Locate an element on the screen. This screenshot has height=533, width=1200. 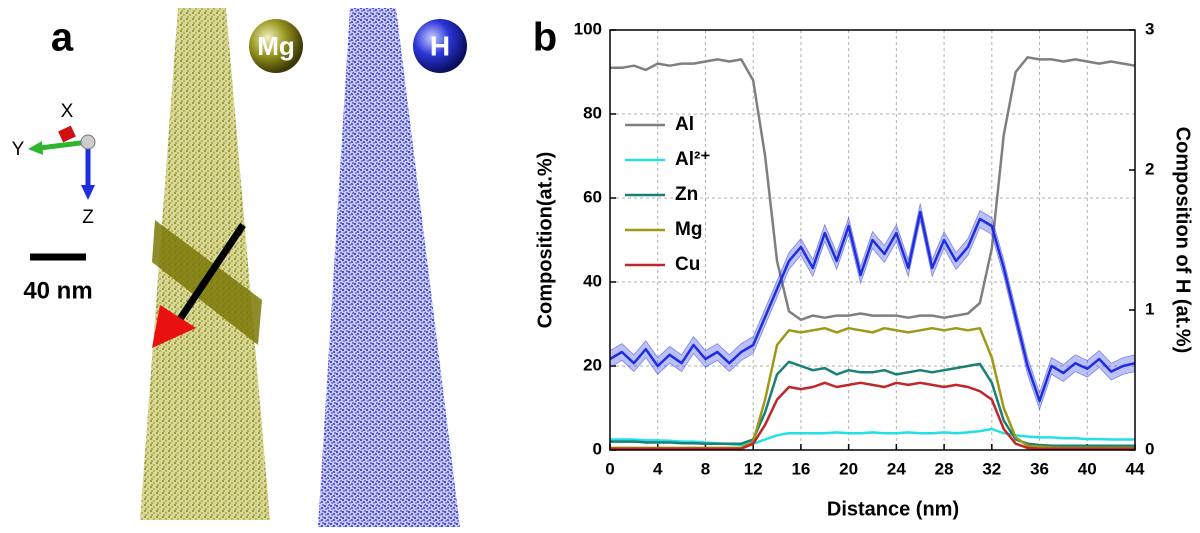
arrow-shaft is located at coordinates (210, 273).